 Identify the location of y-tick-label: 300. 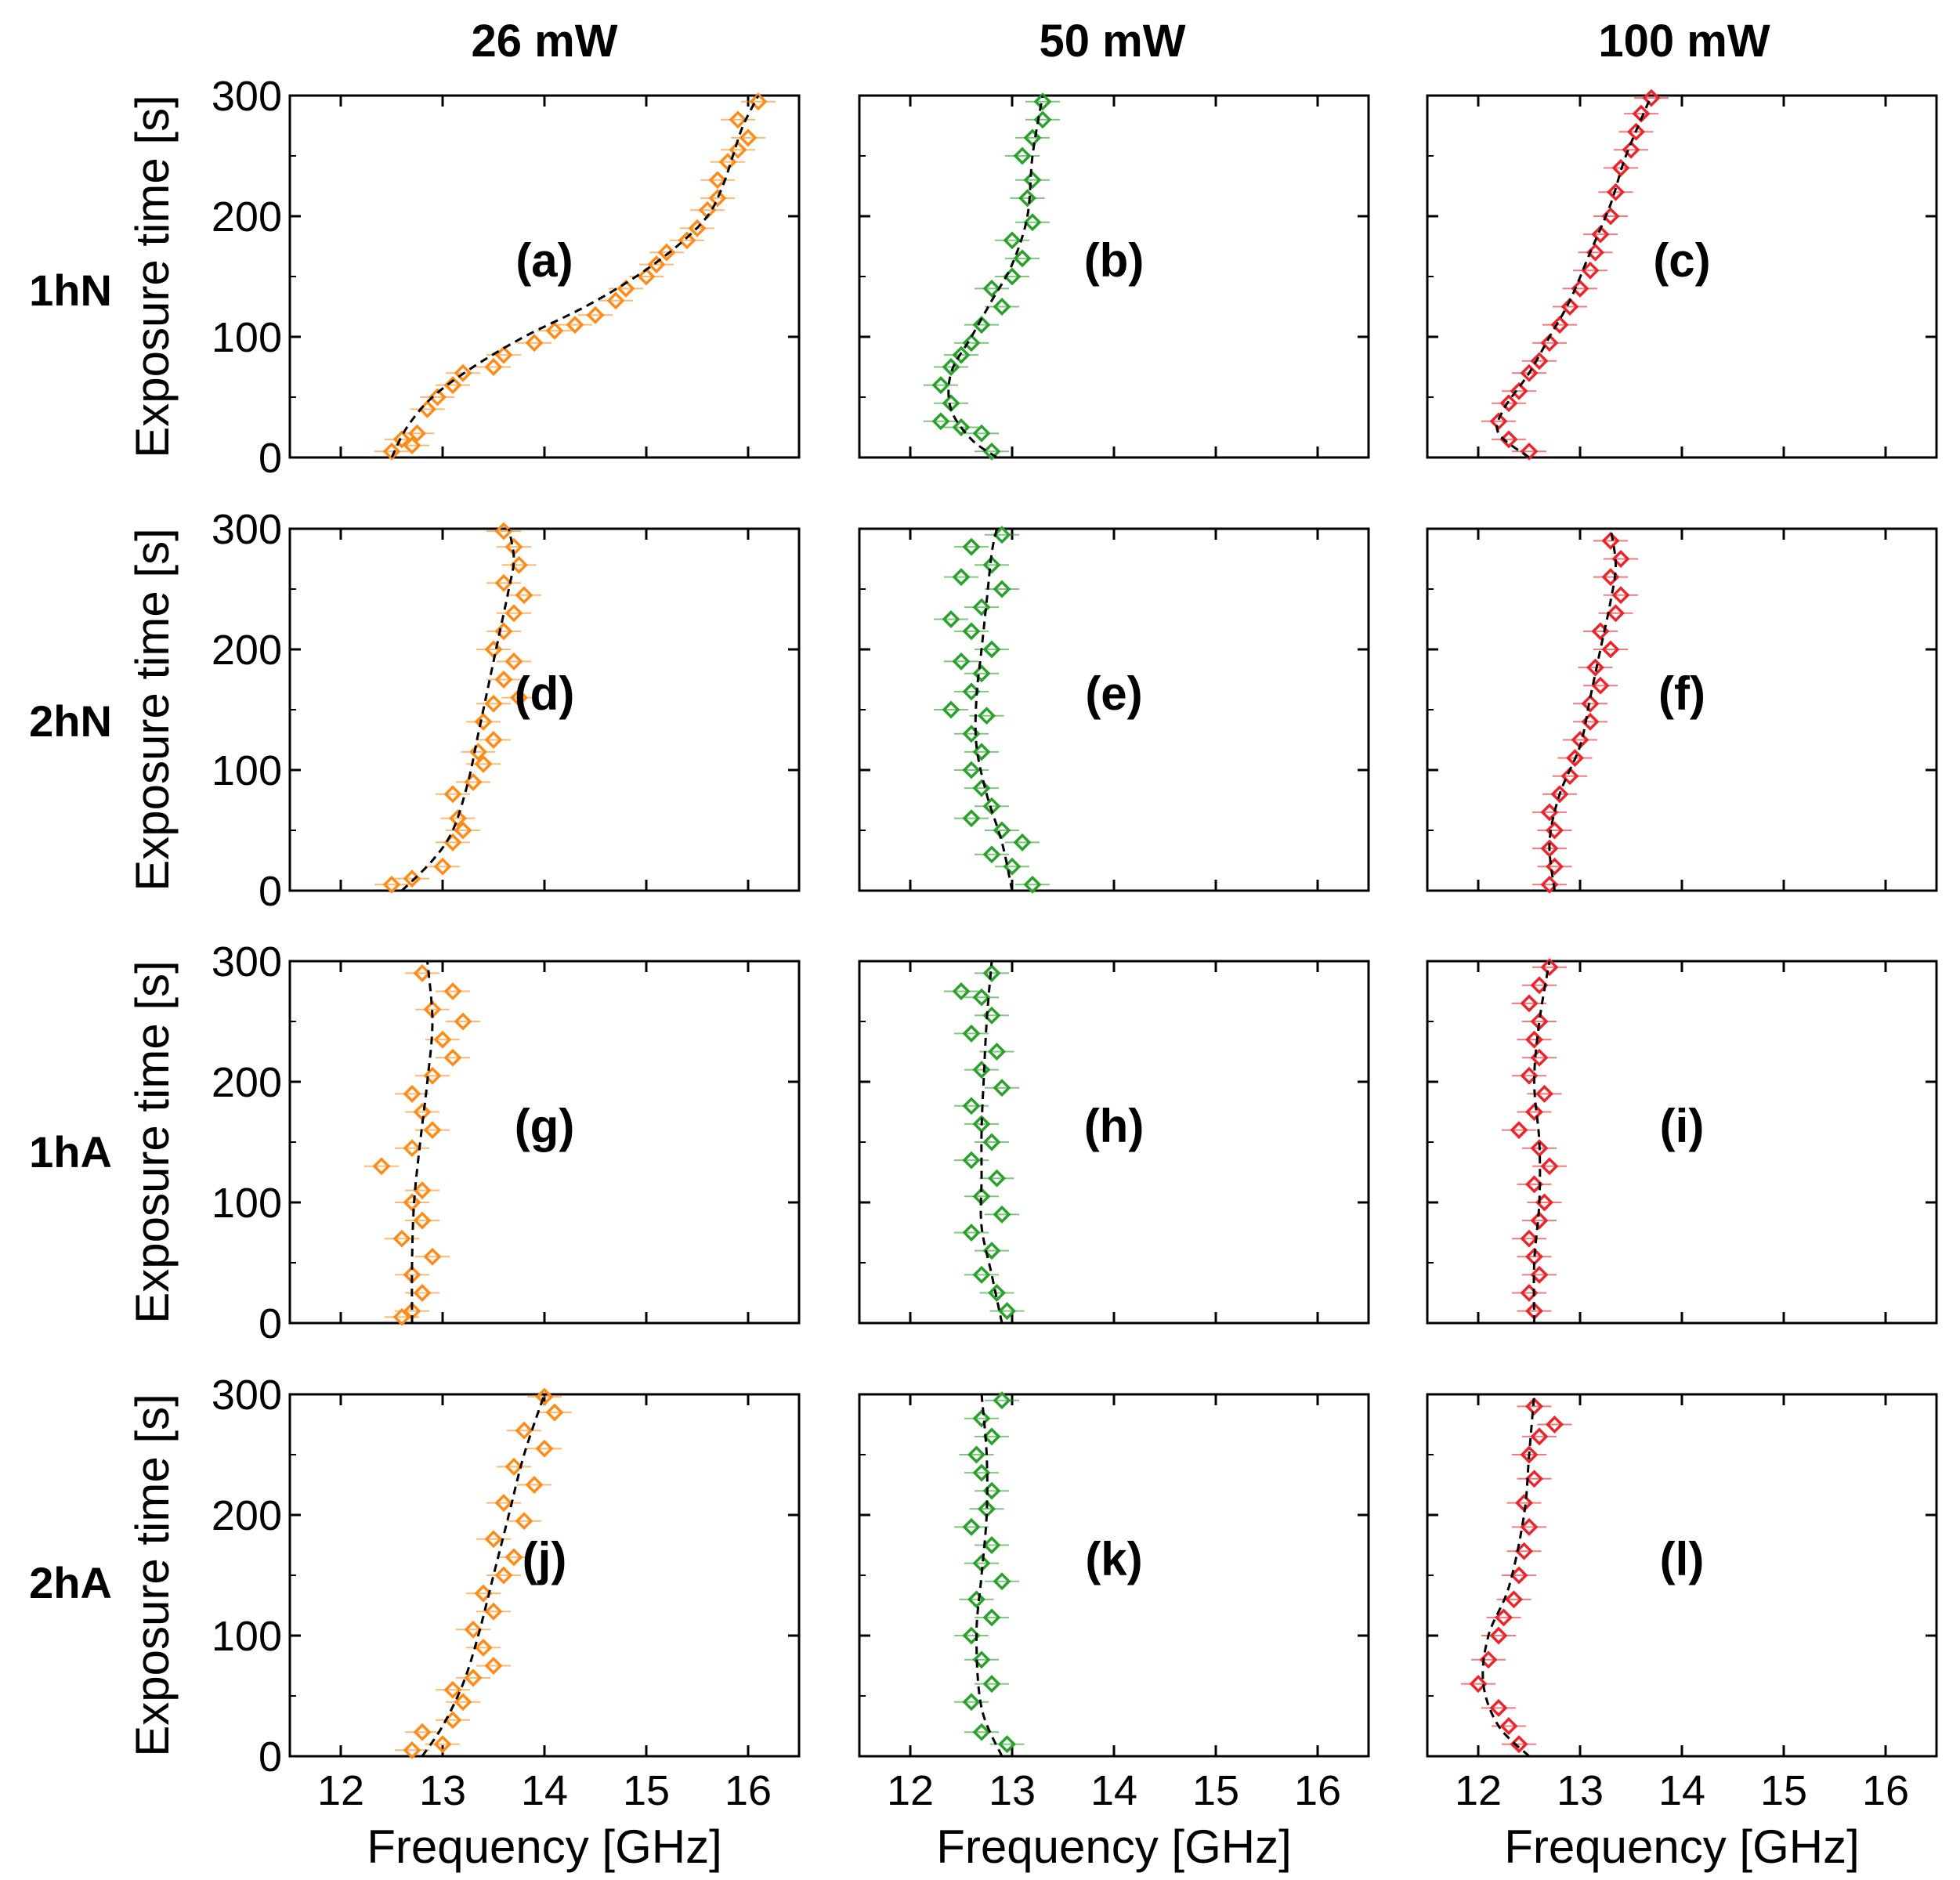
(247, 962).